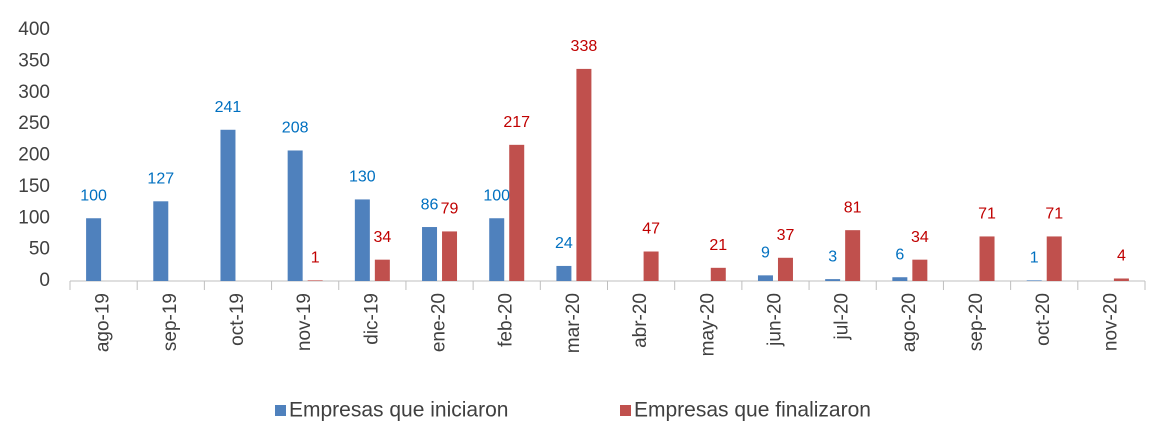  Describe the element at coordinates (832, 256) in the screenshot. I see `value-label: 3` at that location.